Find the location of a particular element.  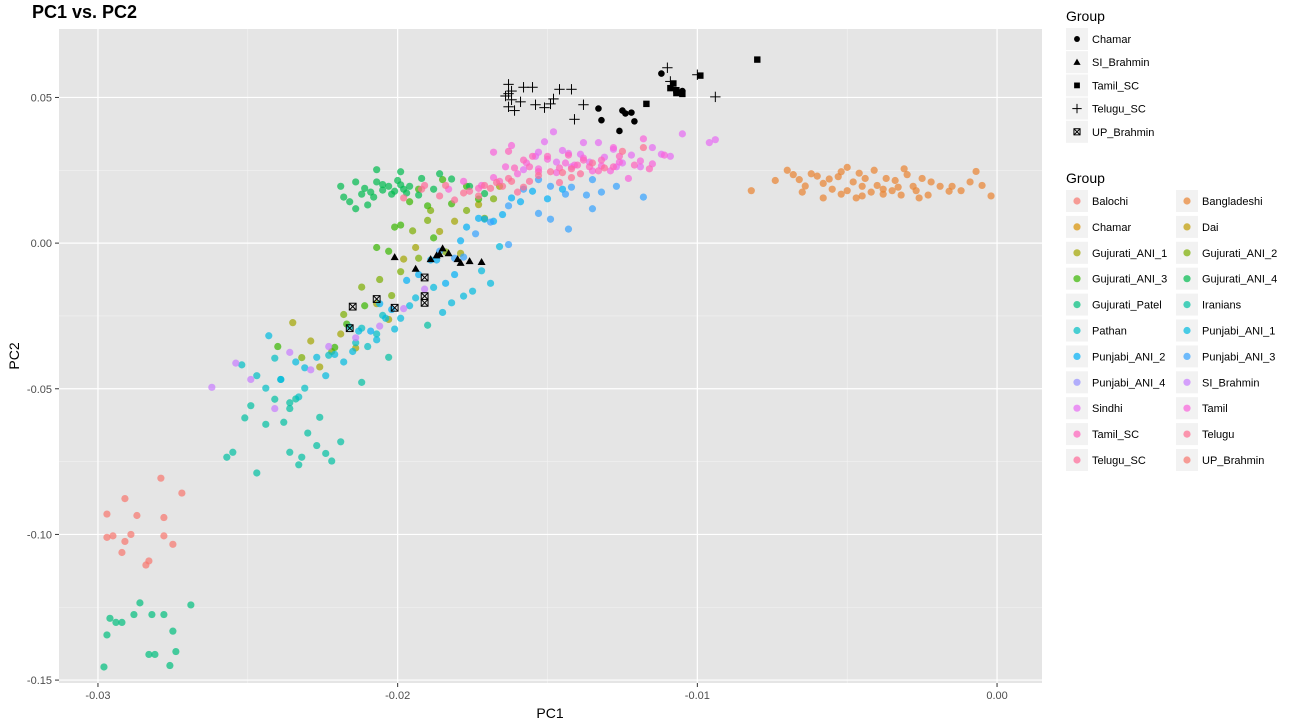

x-tick-label: -0.02 is located at coordinates (397, 696).